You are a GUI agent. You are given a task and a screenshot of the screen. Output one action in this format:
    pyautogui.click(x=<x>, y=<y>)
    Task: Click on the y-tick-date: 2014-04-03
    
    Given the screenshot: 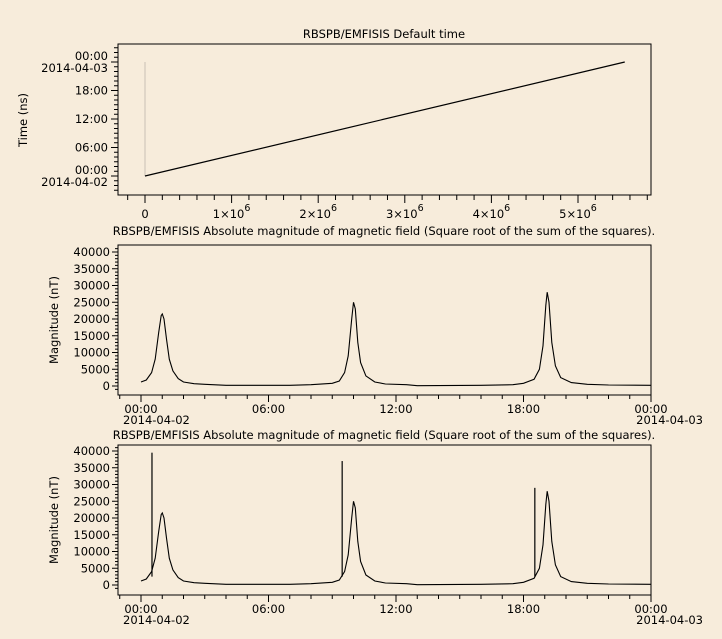 What is the action you would take?
    pyautogui.click(x=74, y=68)
    